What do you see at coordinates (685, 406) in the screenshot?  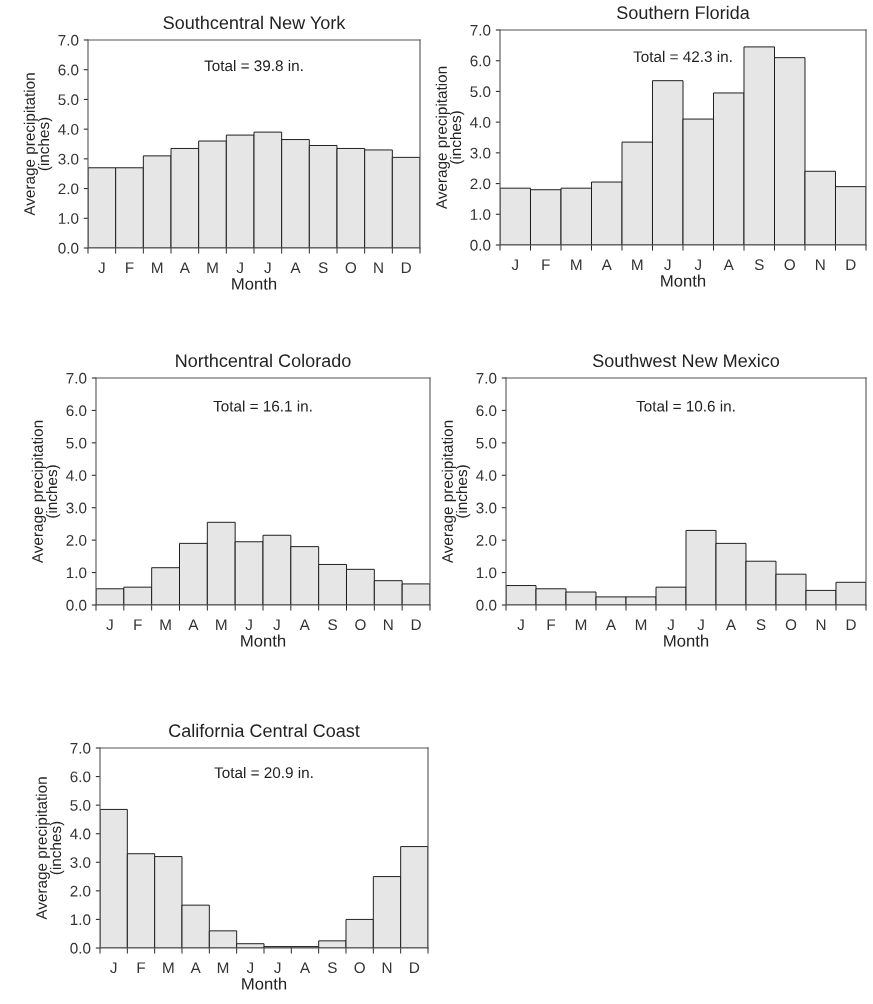 I see `annotation: Total = 10.6 in.` at bounding box center [685, 406].